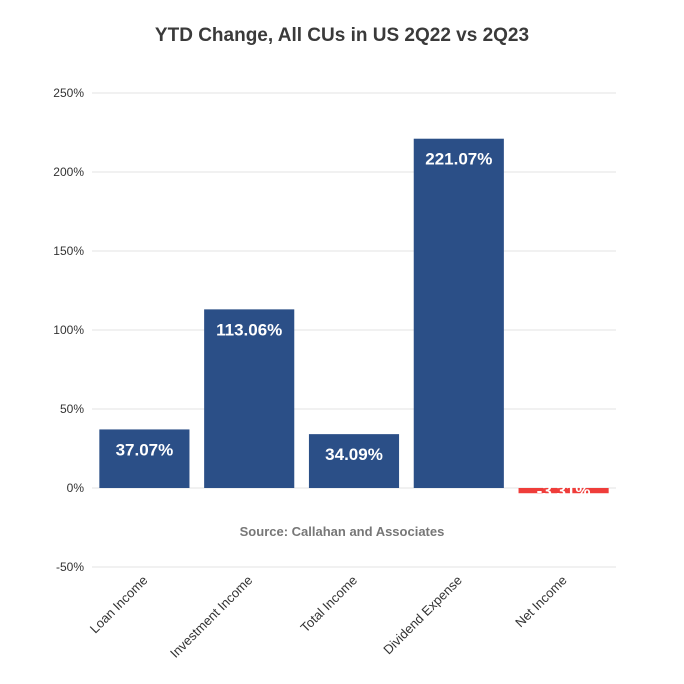  I want to click on data-label: 113.06%, so click(249, 329).